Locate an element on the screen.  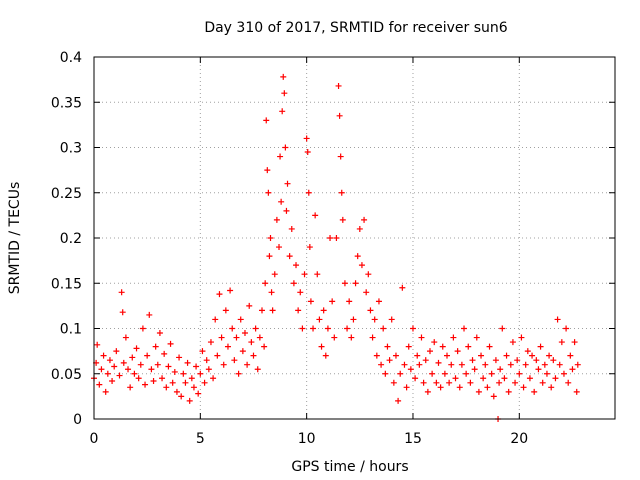
x-tick-label: 5 is located at coordinates (200, 439).